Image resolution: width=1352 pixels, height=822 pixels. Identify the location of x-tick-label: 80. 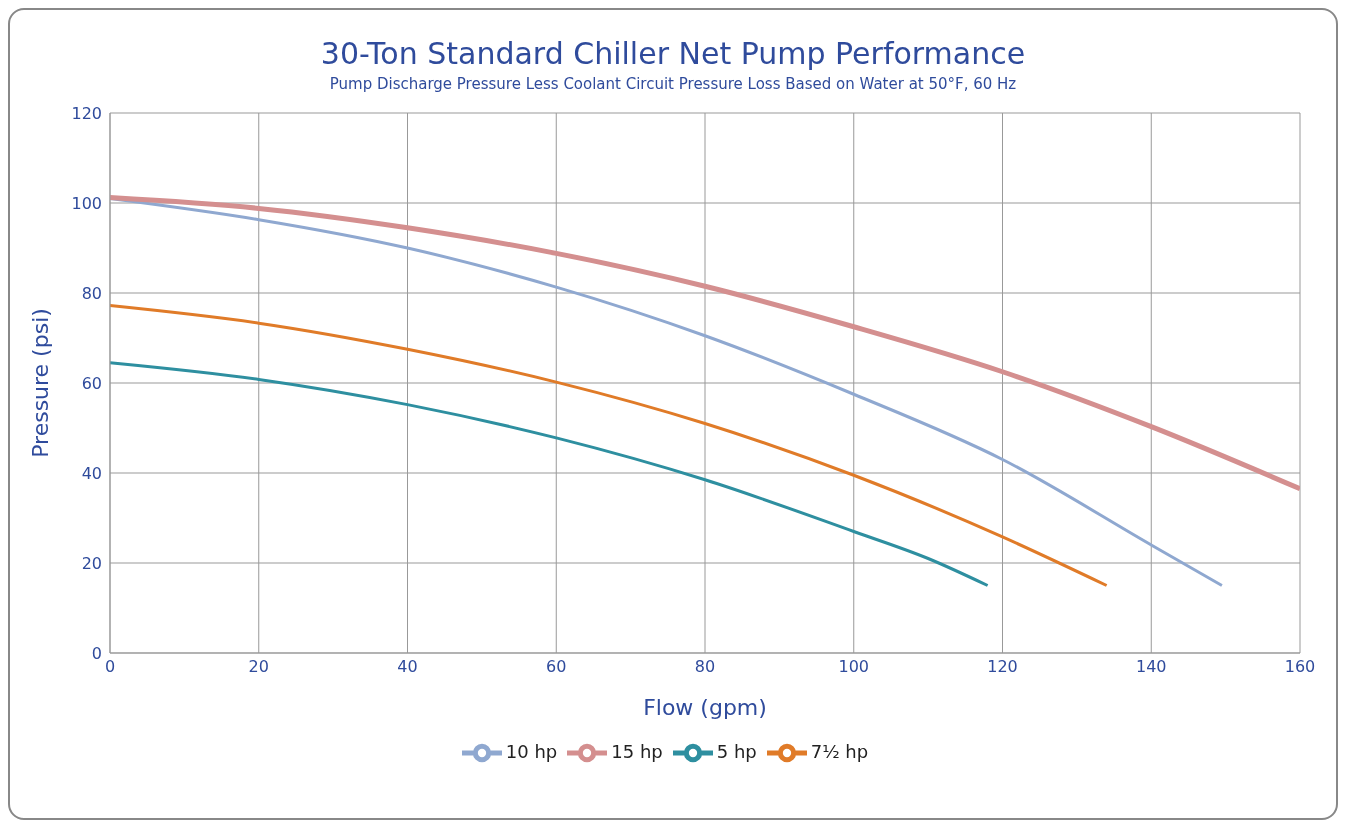
(705, 667).